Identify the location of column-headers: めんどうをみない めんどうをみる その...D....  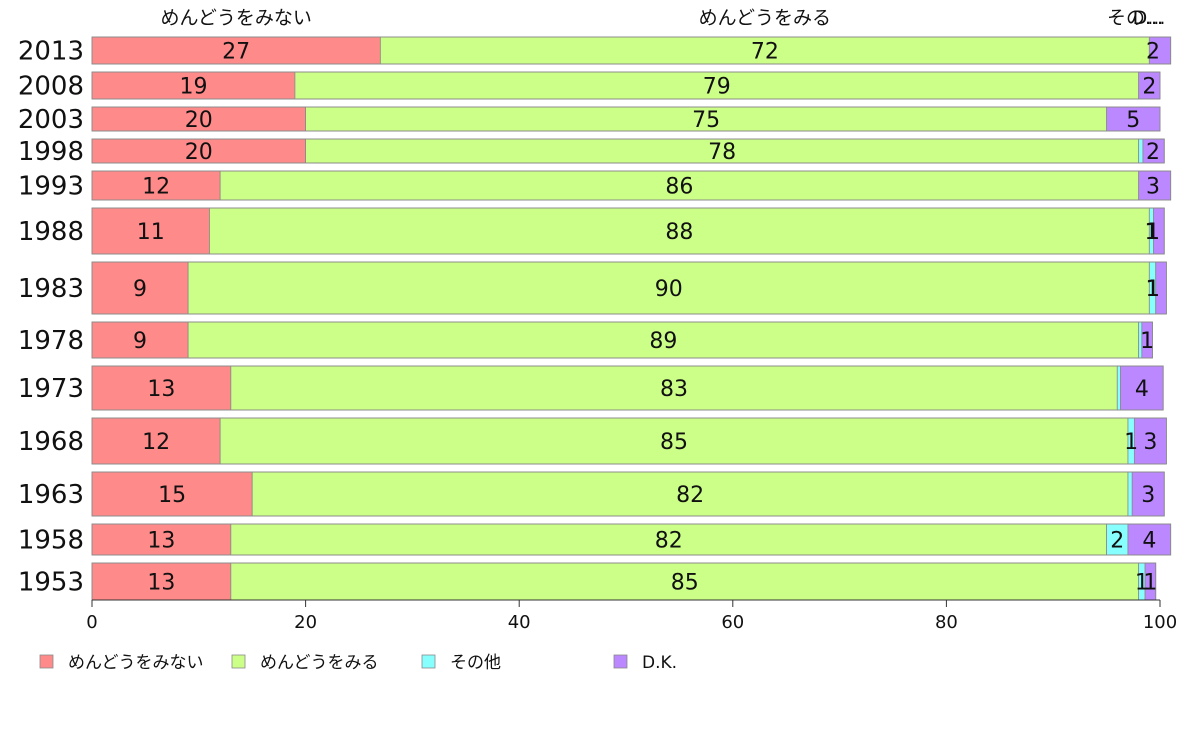
(662, 18).